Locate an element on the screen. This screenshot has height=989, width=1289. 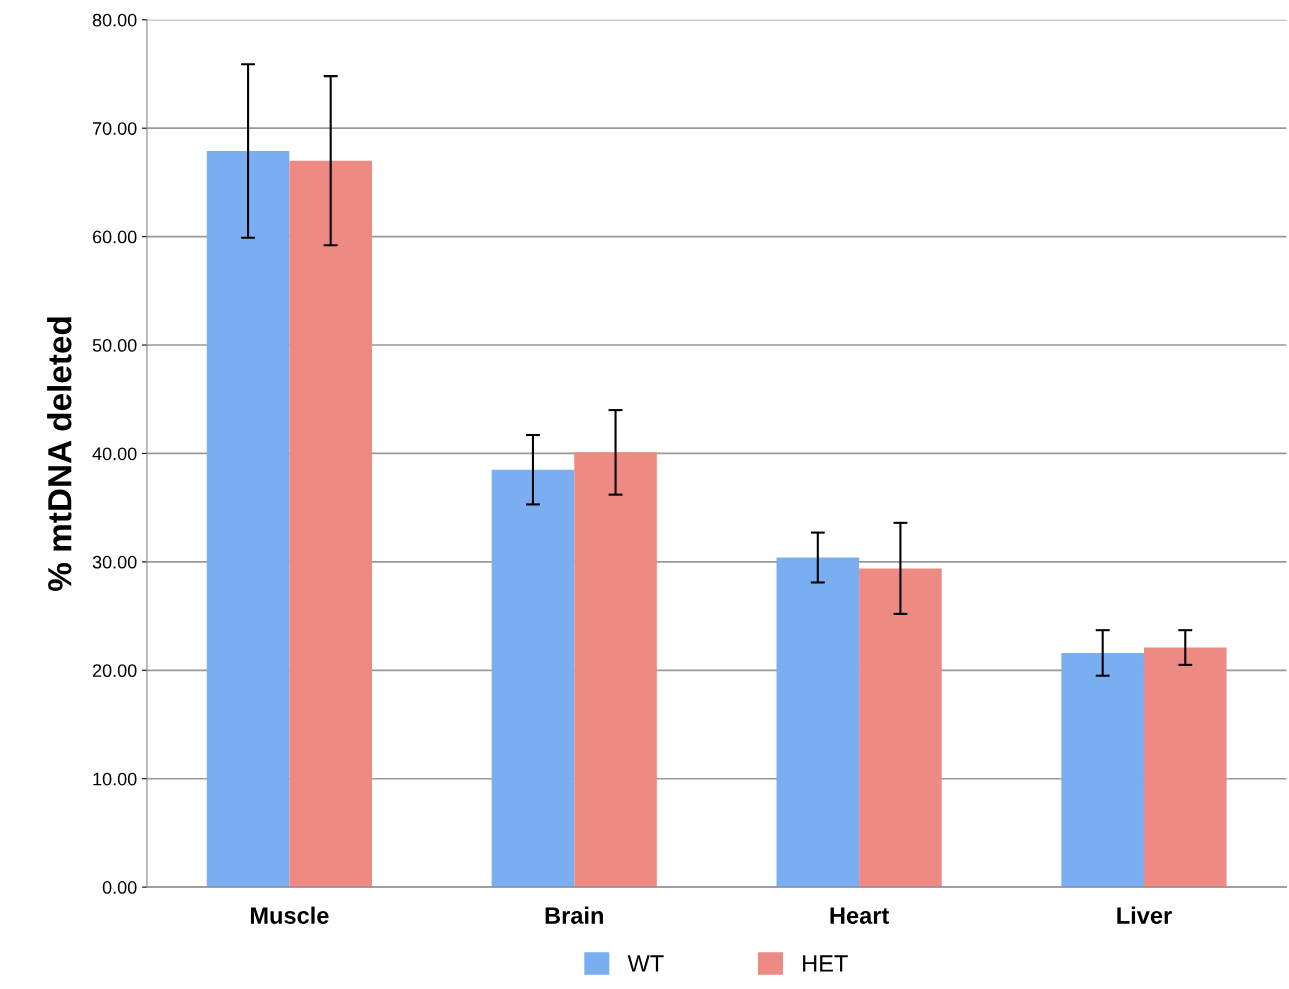
y-tick-label: 60.00 is located at coordinates (114, 237).